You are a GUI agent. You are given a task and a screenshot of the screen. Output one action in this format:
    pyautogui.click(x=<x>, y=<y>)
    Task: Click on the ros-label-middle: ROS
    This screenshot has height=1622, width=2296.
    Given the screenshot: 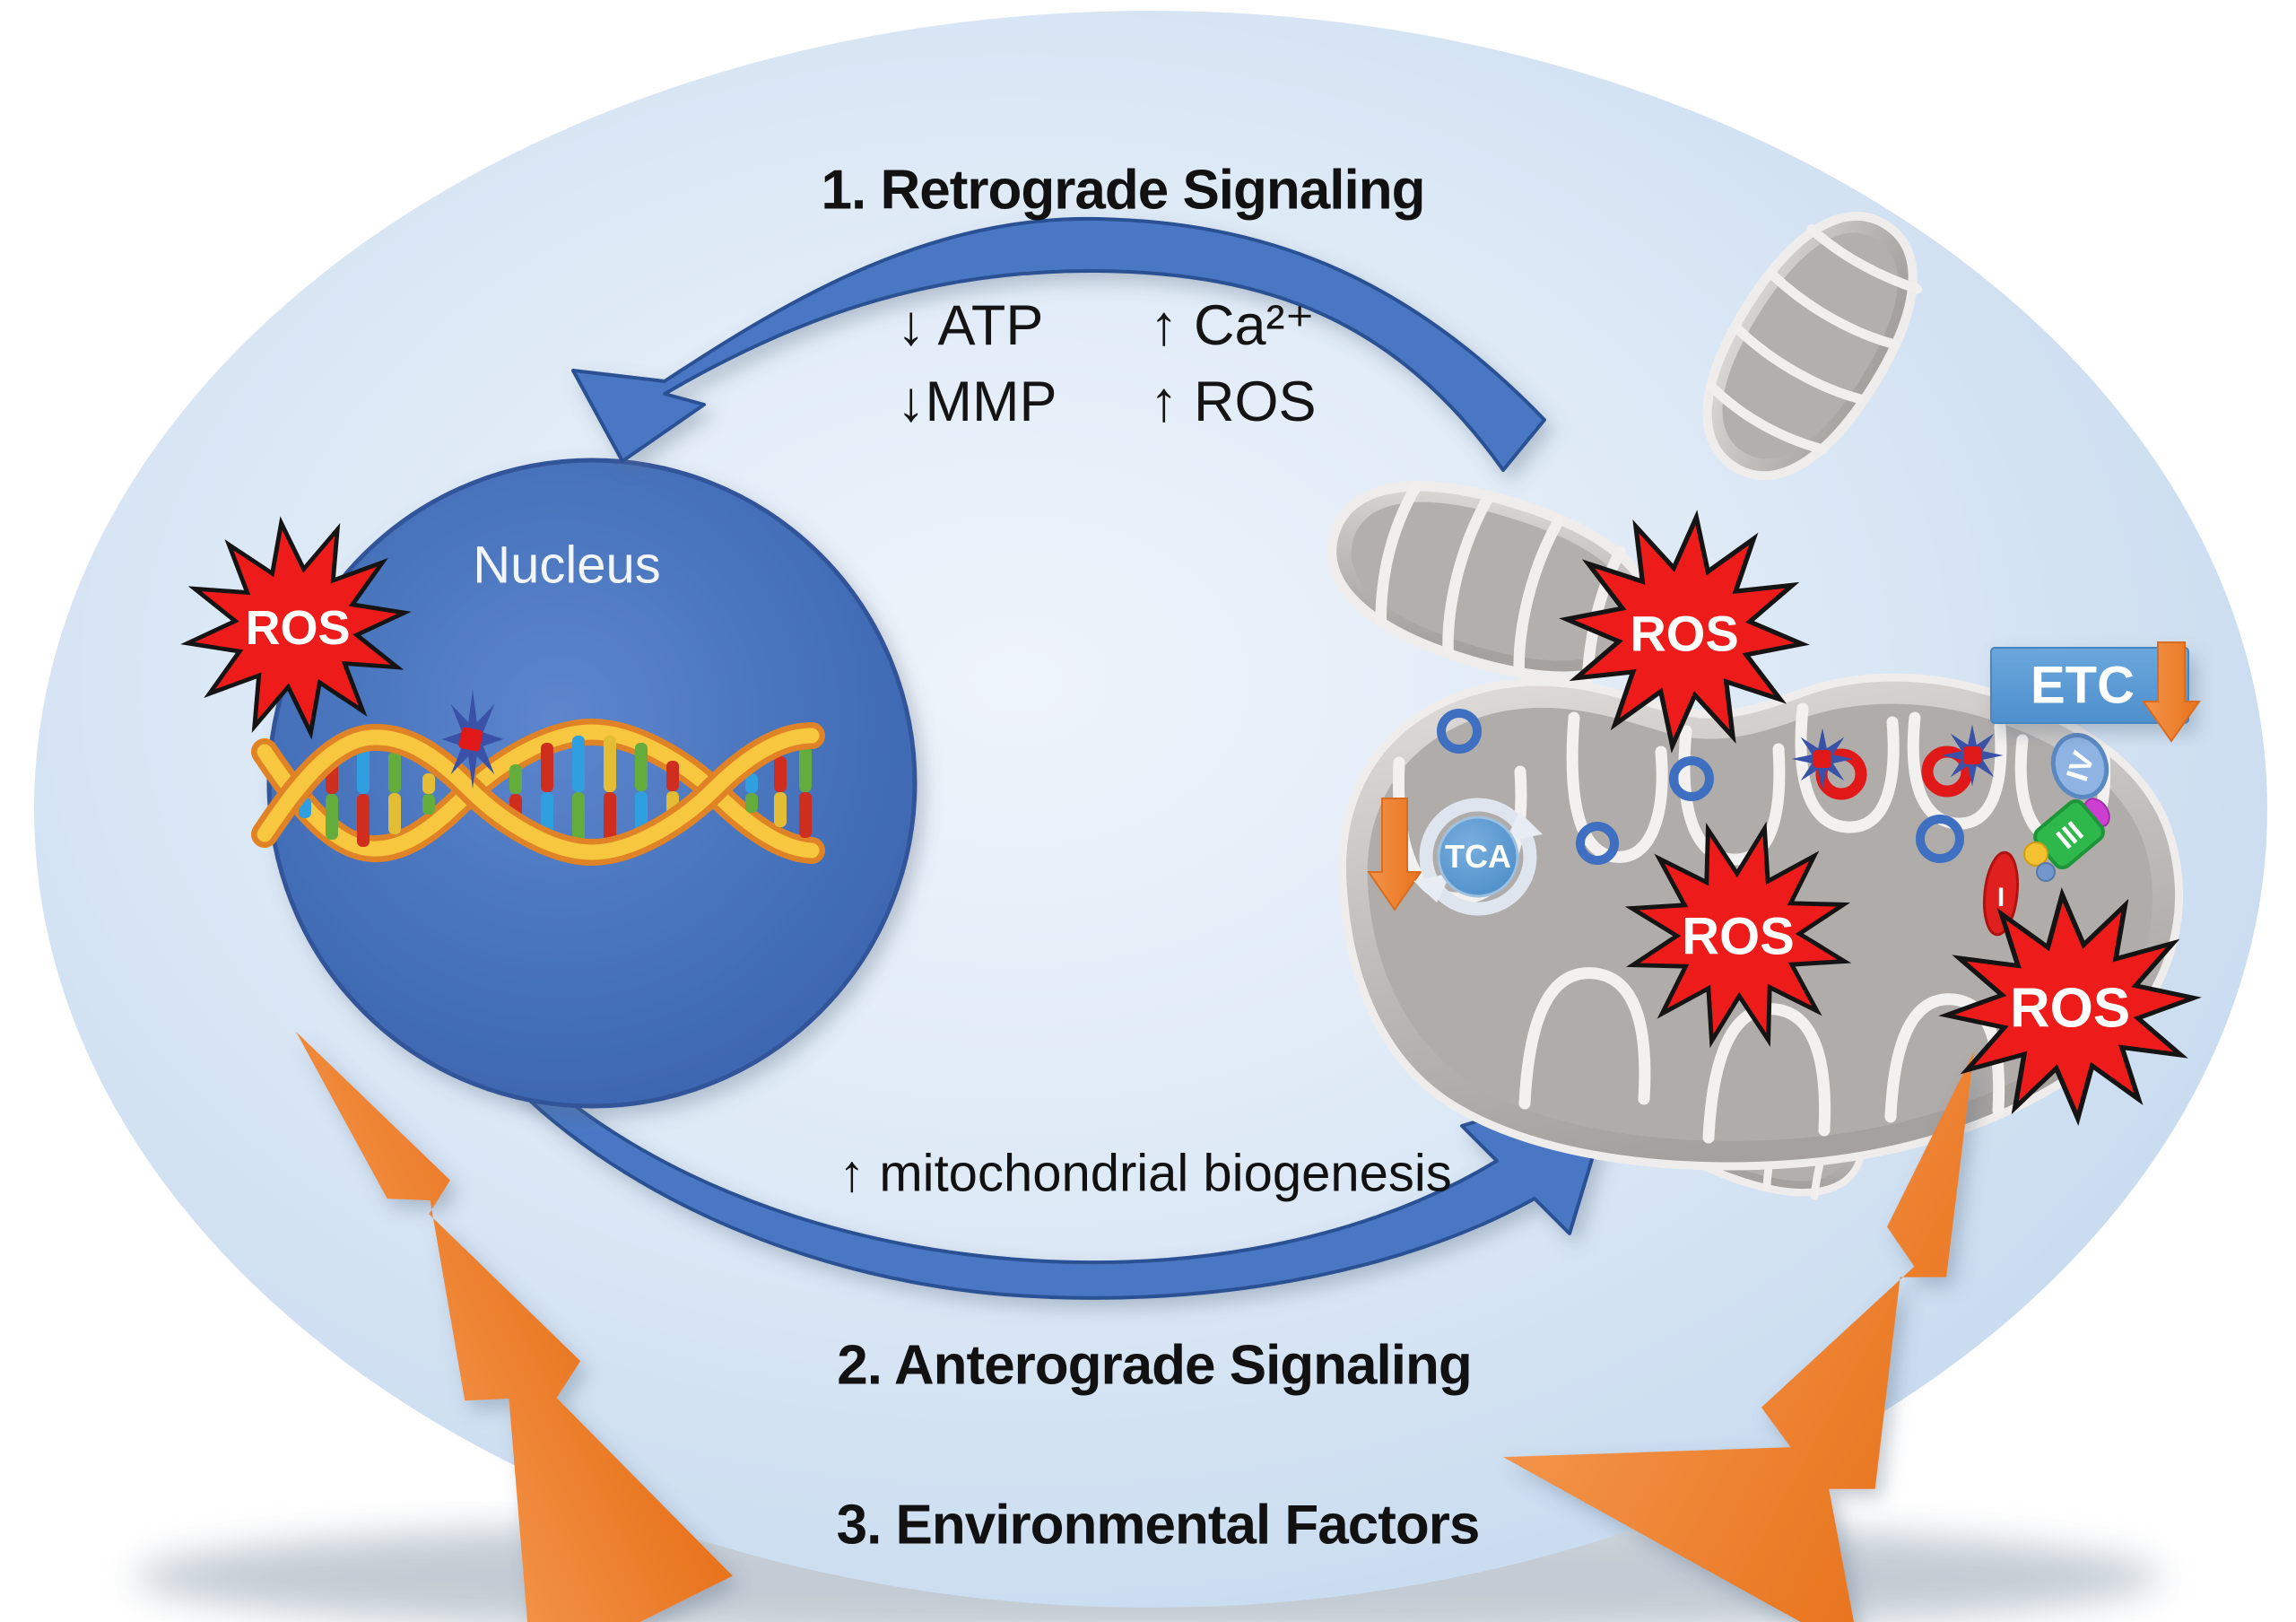 What is the action you would take?
    pyautogui.click(x=1738, y=936)
    